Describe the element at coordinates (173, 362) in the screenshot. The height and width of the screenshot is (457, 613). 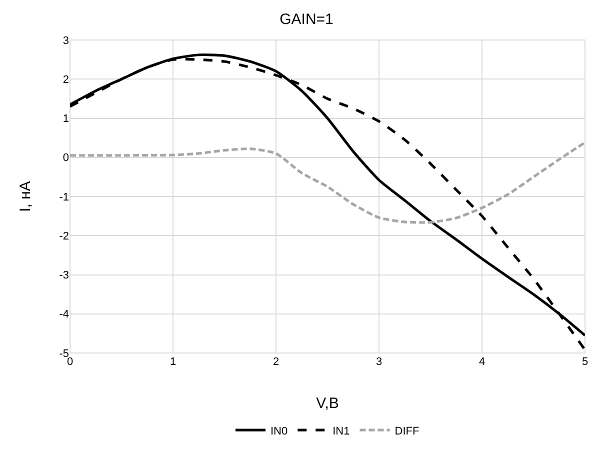
I see `x-tick-label: 1` at that location.